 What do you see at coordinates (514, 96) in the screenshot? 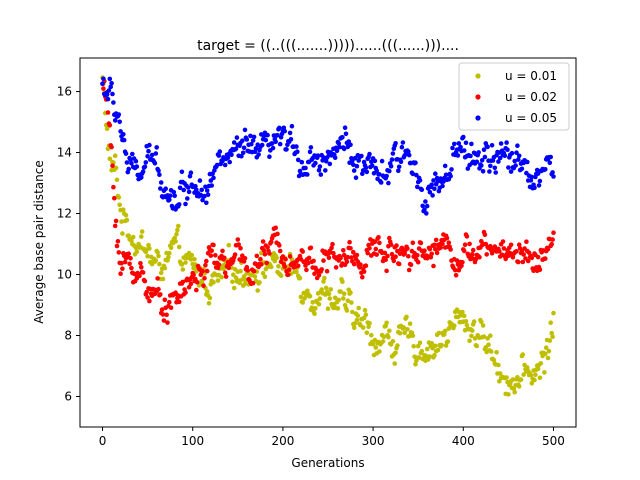
I see `legend: u = 0.01 u = 0.02 u = 0.05` at bounding box center [514, 96].